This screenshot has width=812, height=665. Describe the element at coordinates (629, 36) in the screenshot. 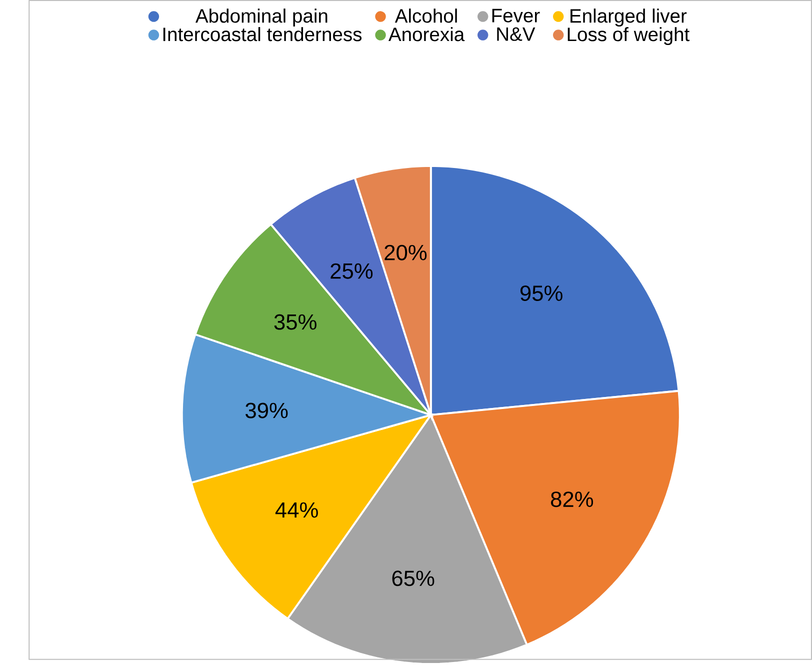

I see `legend-label: Loss of weight` at that location.